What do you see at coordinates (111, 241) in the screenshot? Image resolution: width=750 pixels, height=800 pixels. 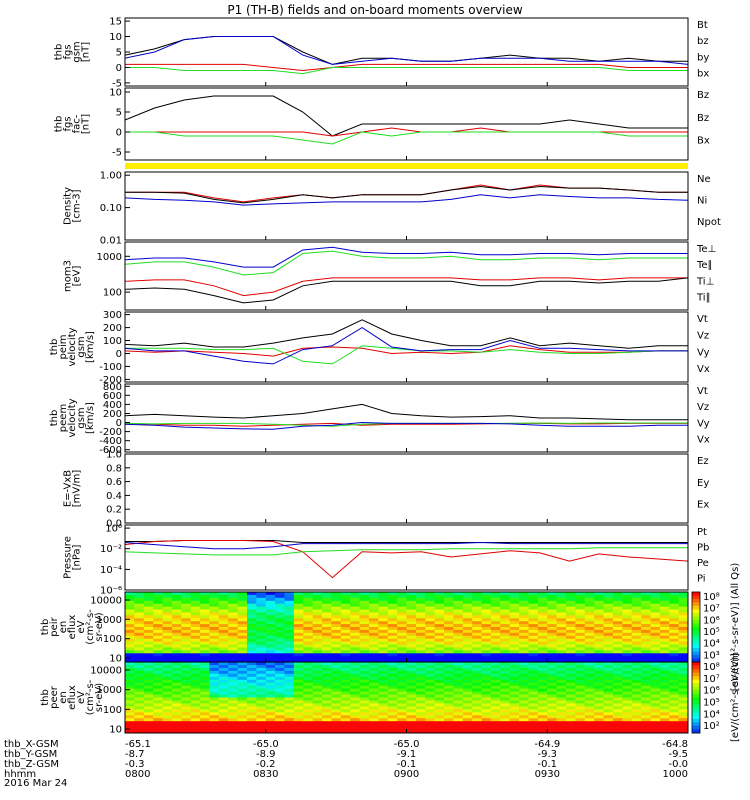 I see `y-tick-label: 0.01` at bounding box center [111, 241].